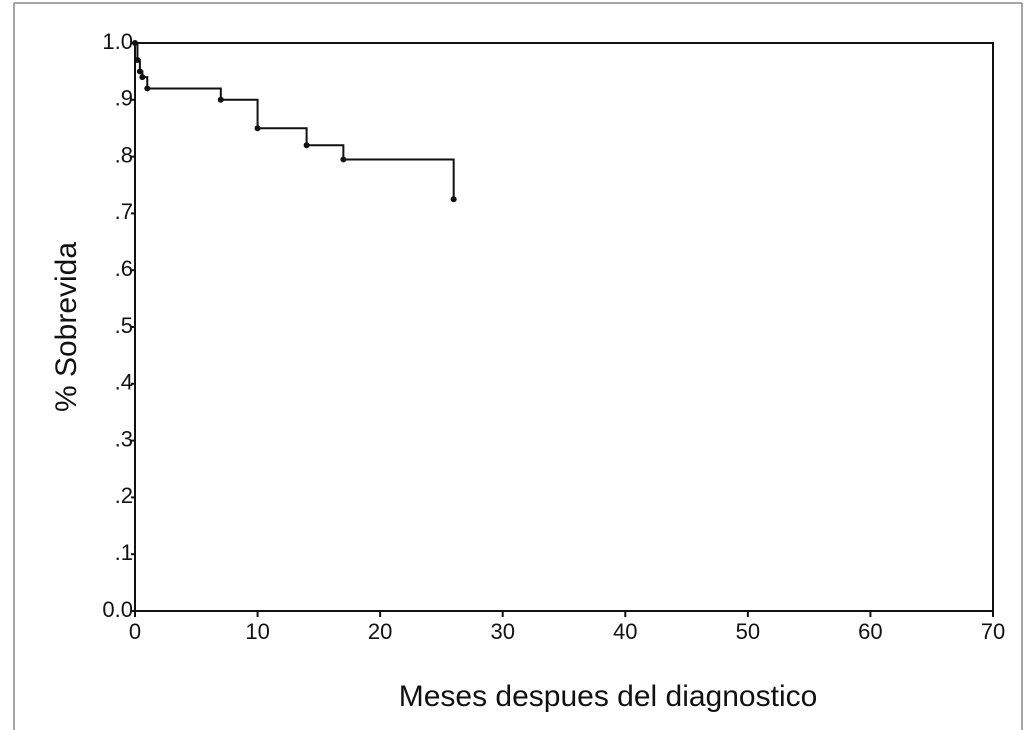  What do you see at coordinates (124, 211) in the screenshot?
I see `y-tick-label: .7` at bounding box center [124, 211].